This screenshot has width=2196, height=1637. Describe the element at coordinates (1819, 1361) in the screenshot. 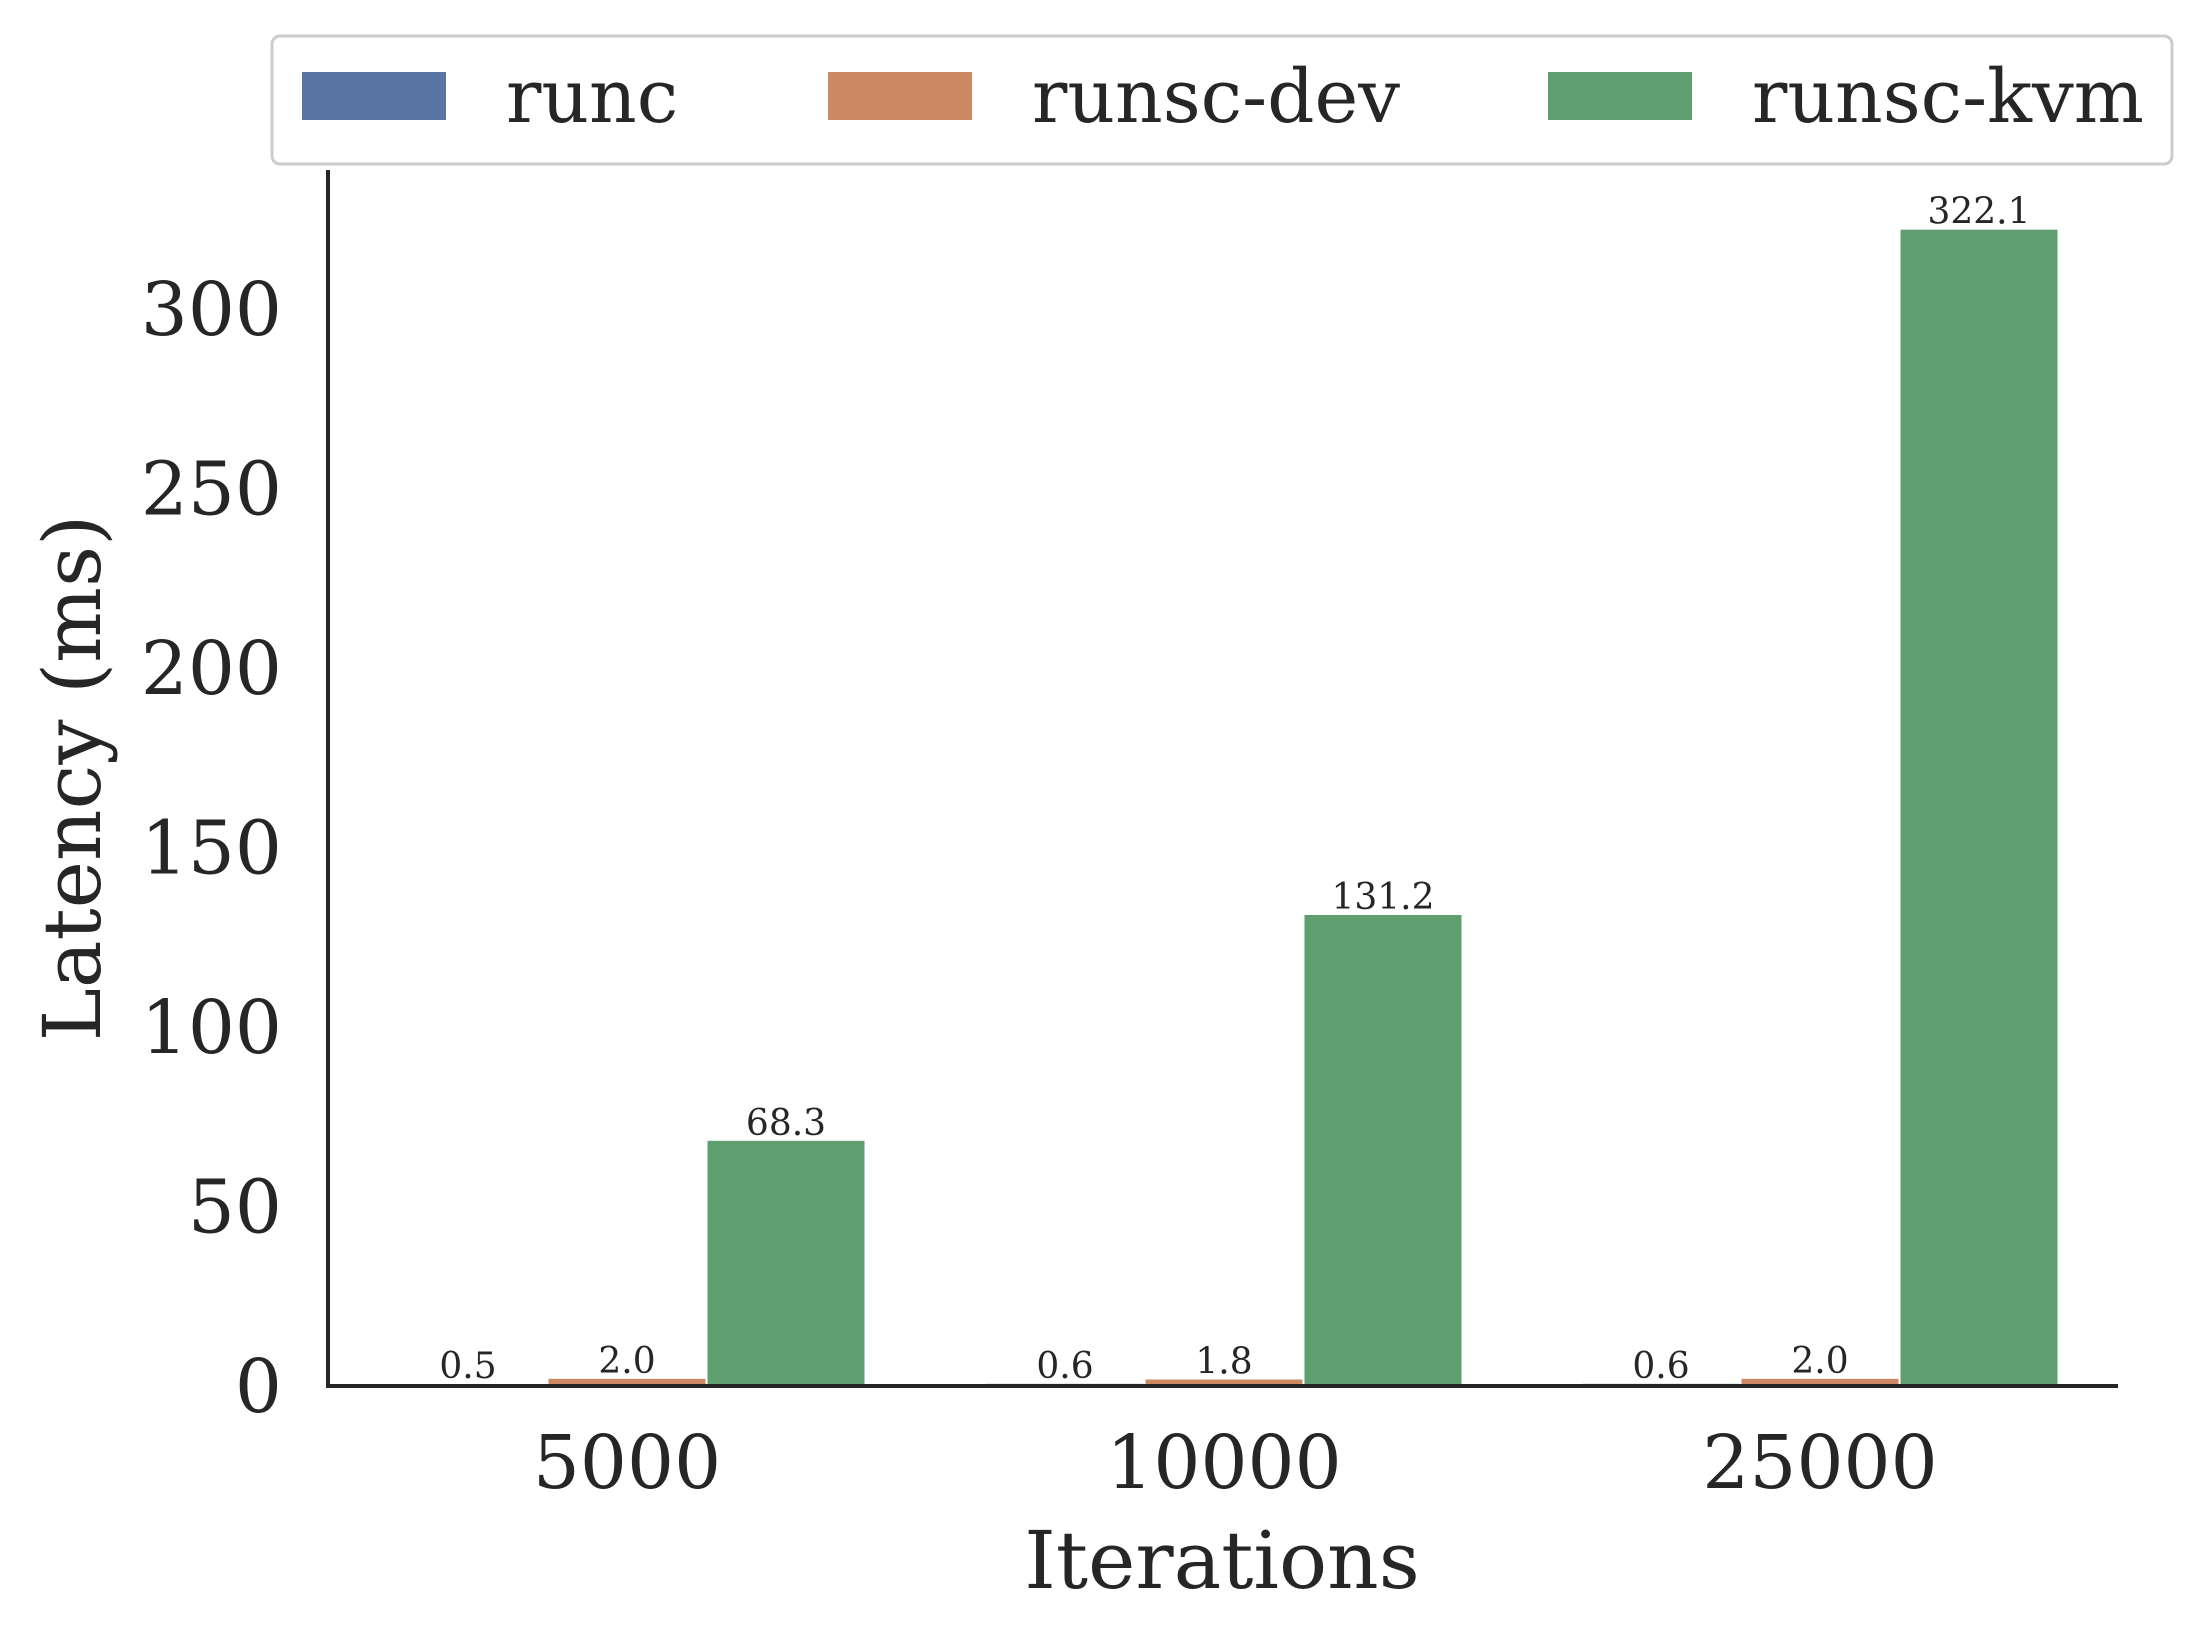

I see `data-label-runsc-dev-25000: 2.0` at that location.